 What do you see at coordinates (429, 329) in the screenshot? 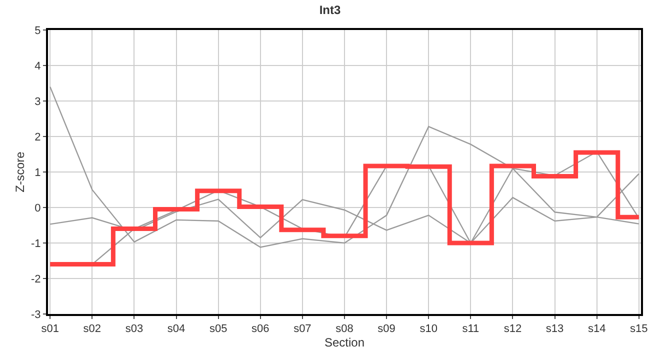
I see `x-tick-label: s10` at bounding box center [429, 329].